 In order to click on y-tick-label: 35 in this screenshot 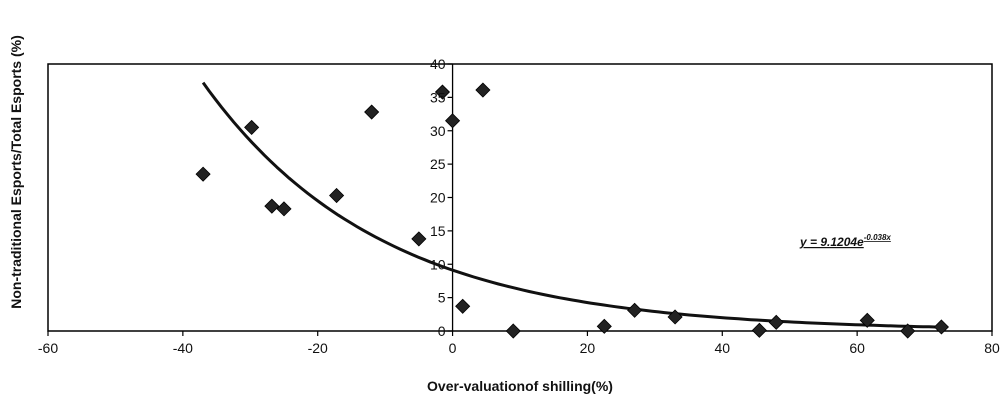, I will do `click(438, 97)`.